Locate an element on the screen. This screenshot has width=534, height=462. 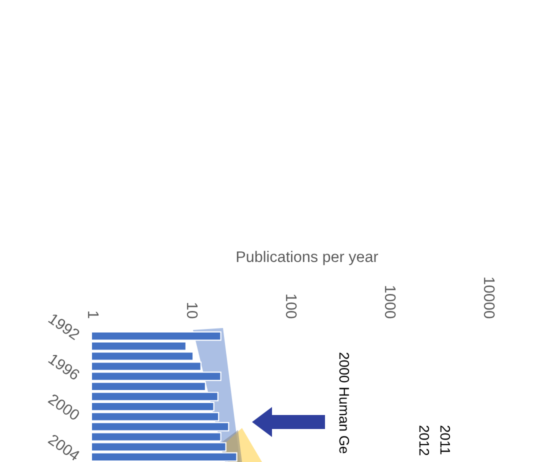
annotation: 2000 Human Ge is located at coordinates (344, 403).